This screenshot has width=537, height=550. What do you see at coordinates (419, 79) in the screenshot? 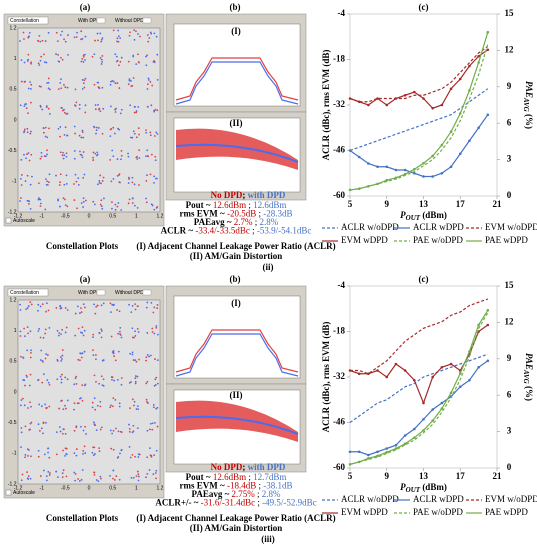
I see `series-line` at bounding box center [419, 79].